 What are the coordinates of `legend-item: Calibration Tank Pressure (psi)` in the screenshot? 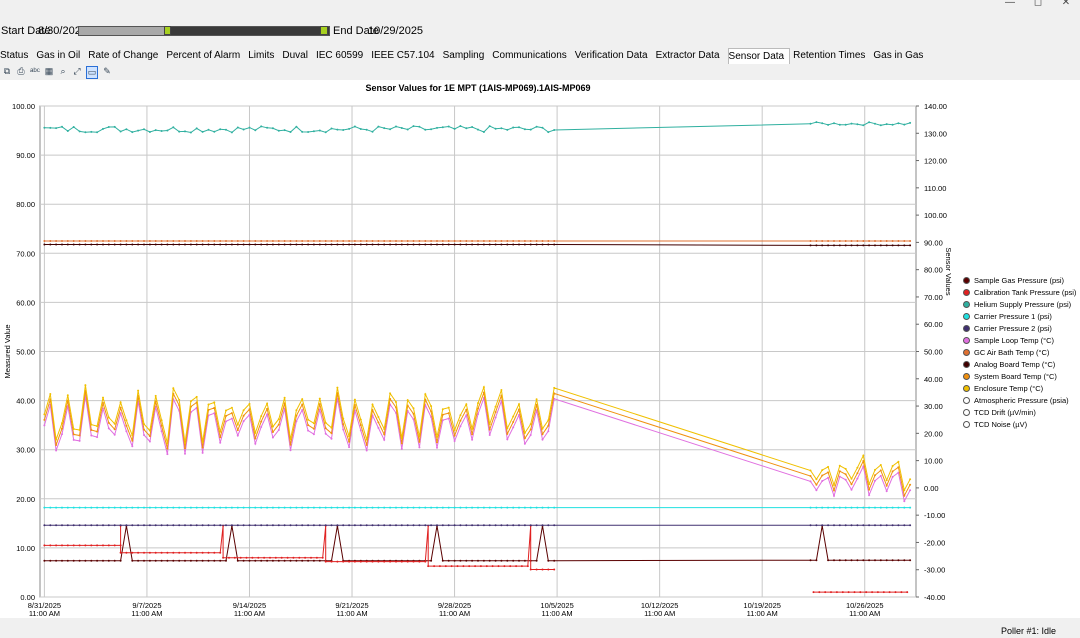 It's located at (1019, 292).